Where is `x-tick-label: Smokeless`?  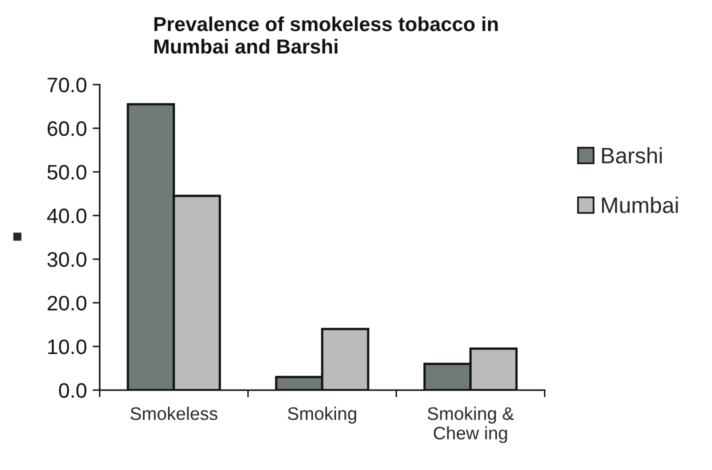 x-tick-label: Smokeless is located at coordinates (174, 413).